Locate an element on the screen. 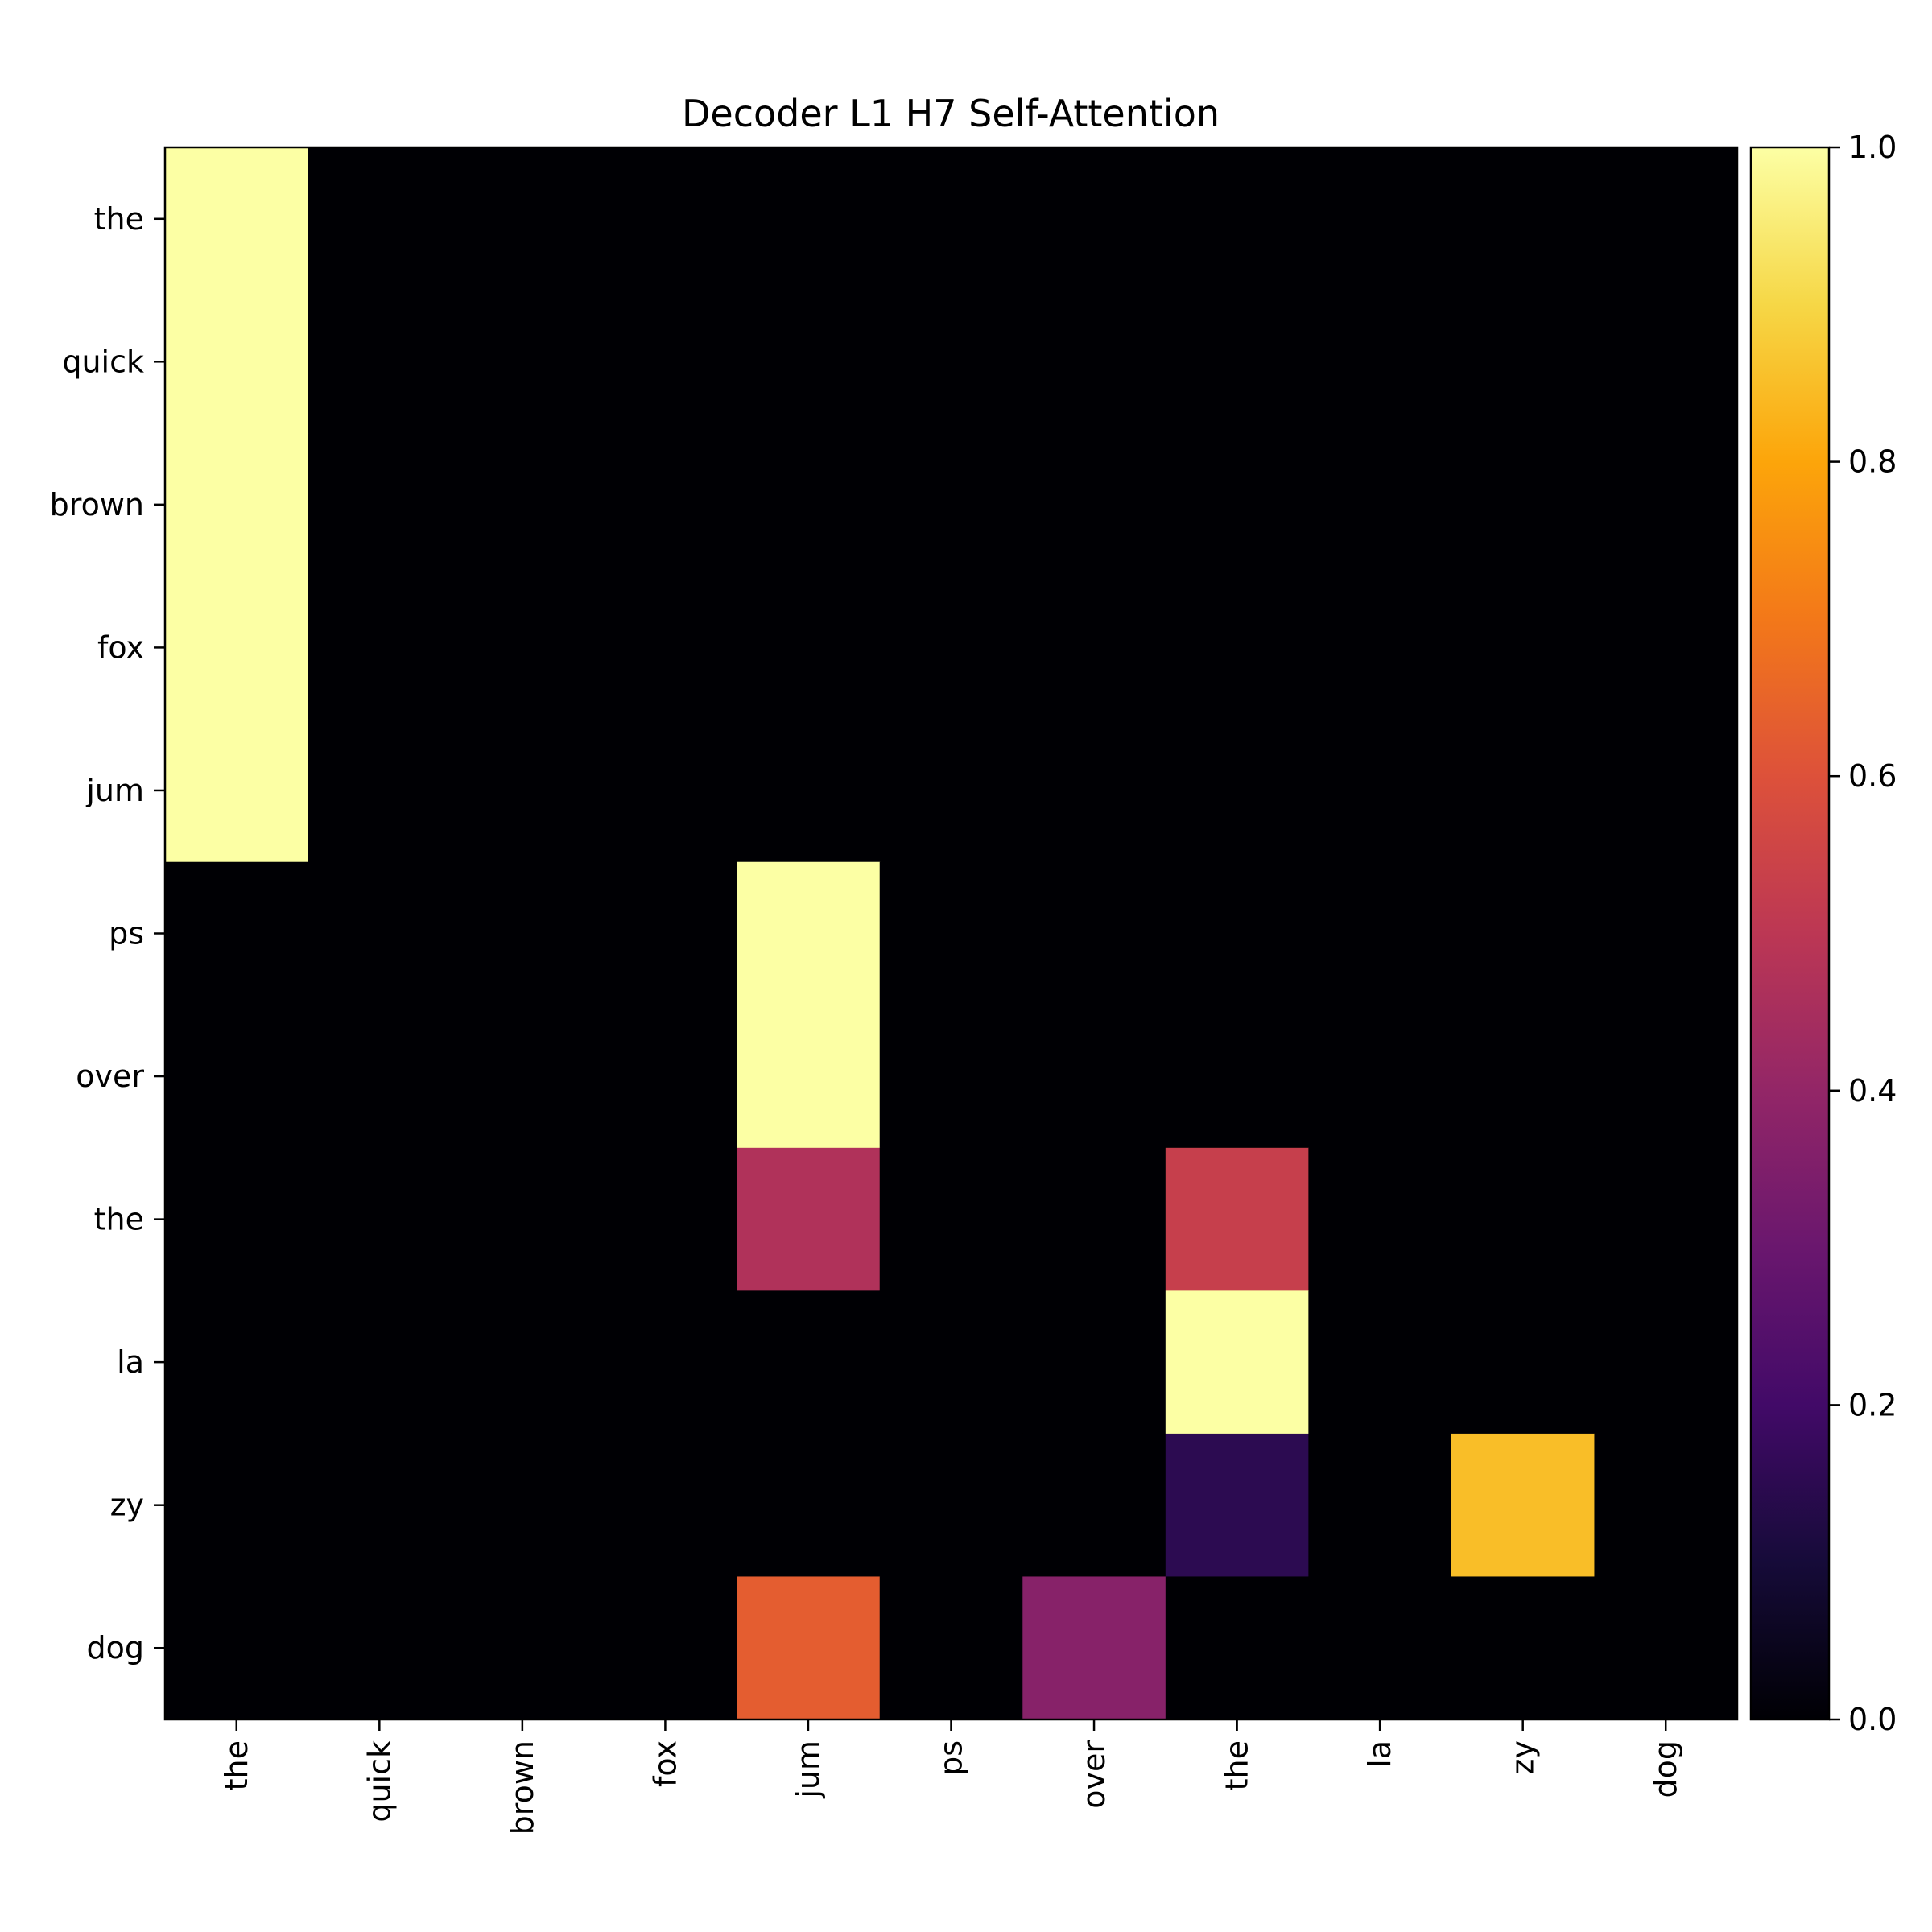 This screenshot has height=1932, width=1932. chart-title: Decoder L1 H7 Self-Attention is located at coordinates (951, 113).